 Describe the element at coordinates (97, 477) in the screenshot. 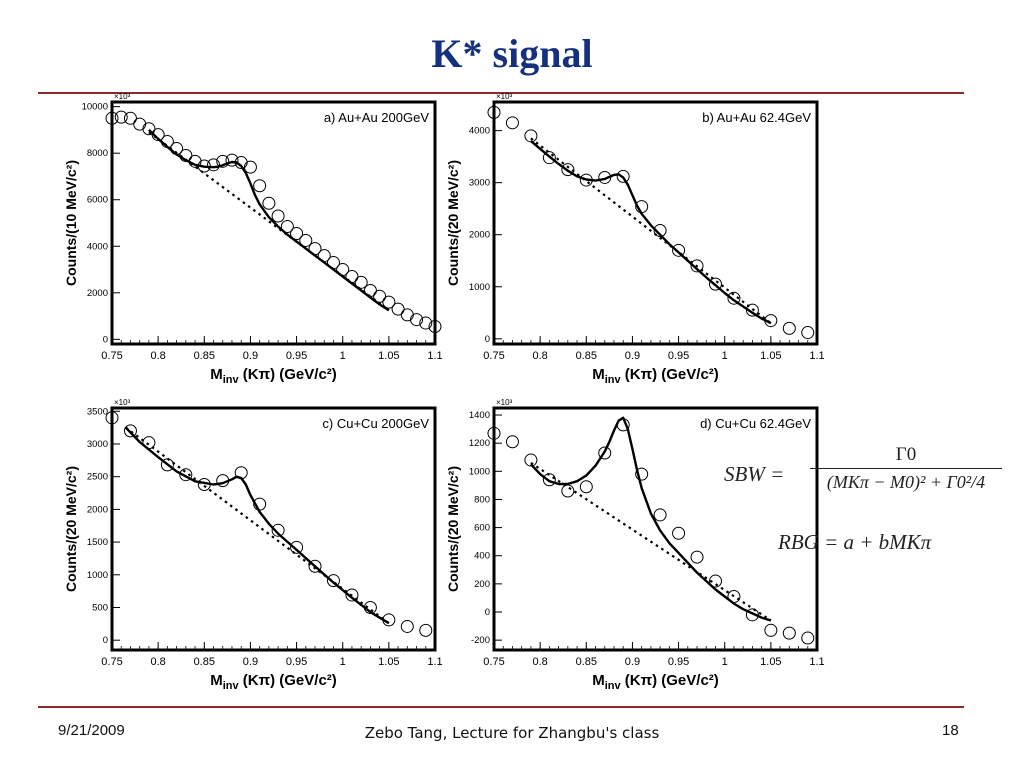

I see `y-tick-label: 2500` at that location.